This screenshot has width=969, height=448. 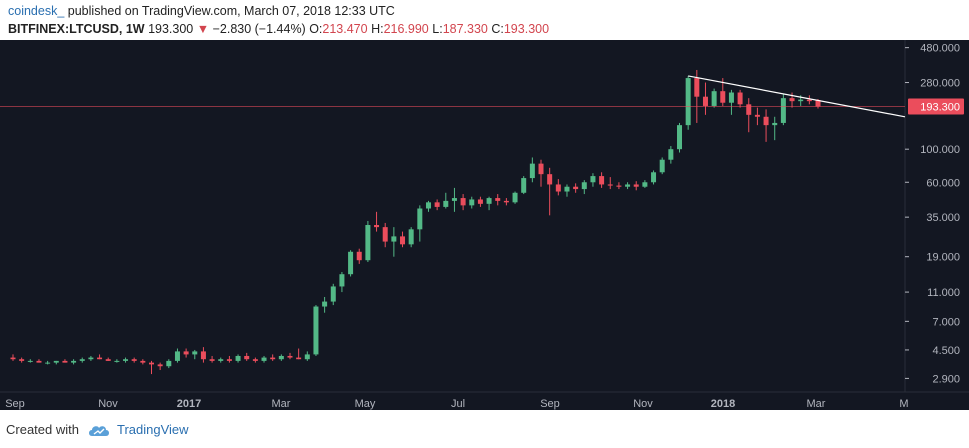 What do you see at coordinates (943, 258) in the screenshot?
I see `y-tick-label: 19.000` at bounding box center [943, 258].